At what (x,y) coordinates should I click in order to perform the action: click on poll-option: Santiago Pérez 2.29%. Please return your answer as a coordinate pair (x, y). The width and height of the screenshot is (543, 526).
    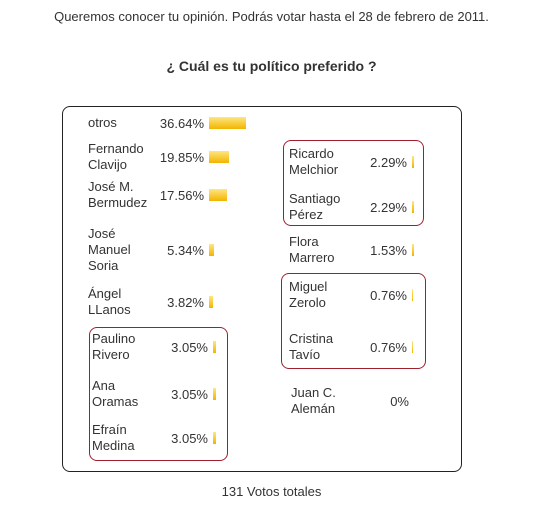
    Looking at the image, I should click on (352, 207).